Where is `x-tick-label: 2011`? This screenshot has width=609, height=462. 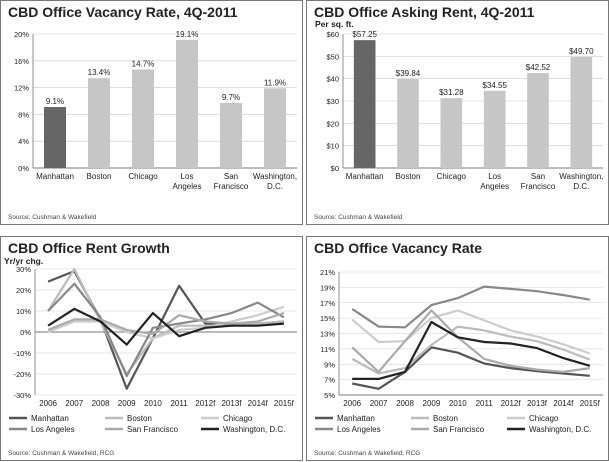 x-tick-label: 2011 is located at coordinates (179, 403).